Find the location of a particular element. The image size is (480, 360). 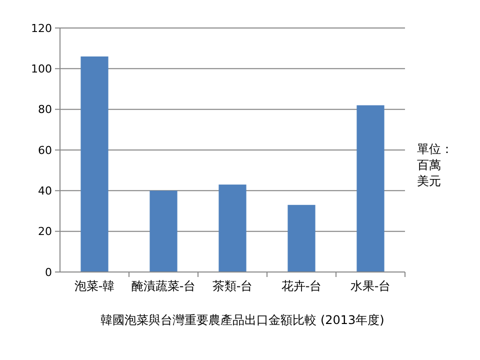

y-tick-label: 0 is located at coordinates (48, 272).